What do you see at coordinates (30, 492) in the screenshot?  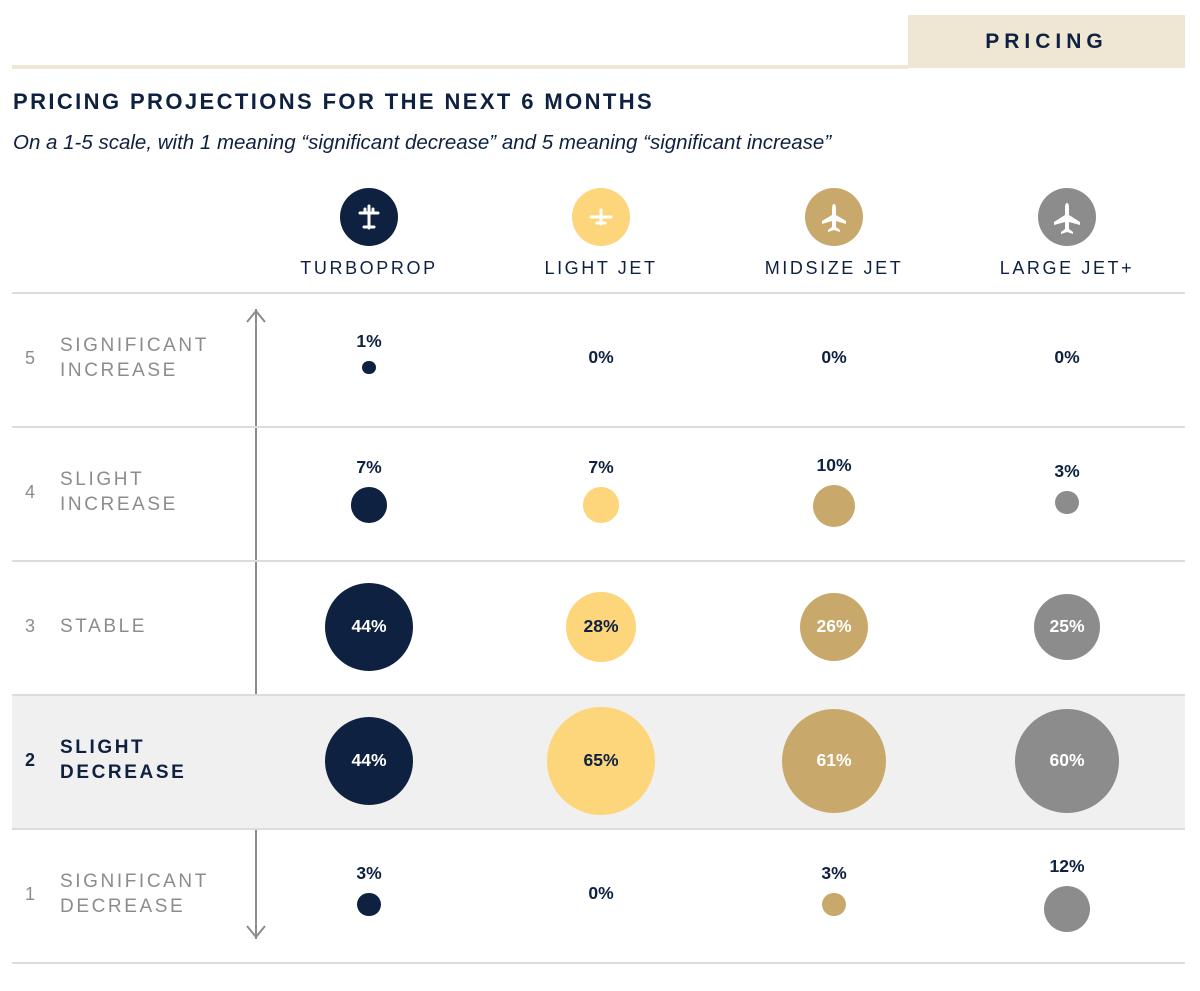 I see `row-scale-number: 4` at bounding box center [30, 492].